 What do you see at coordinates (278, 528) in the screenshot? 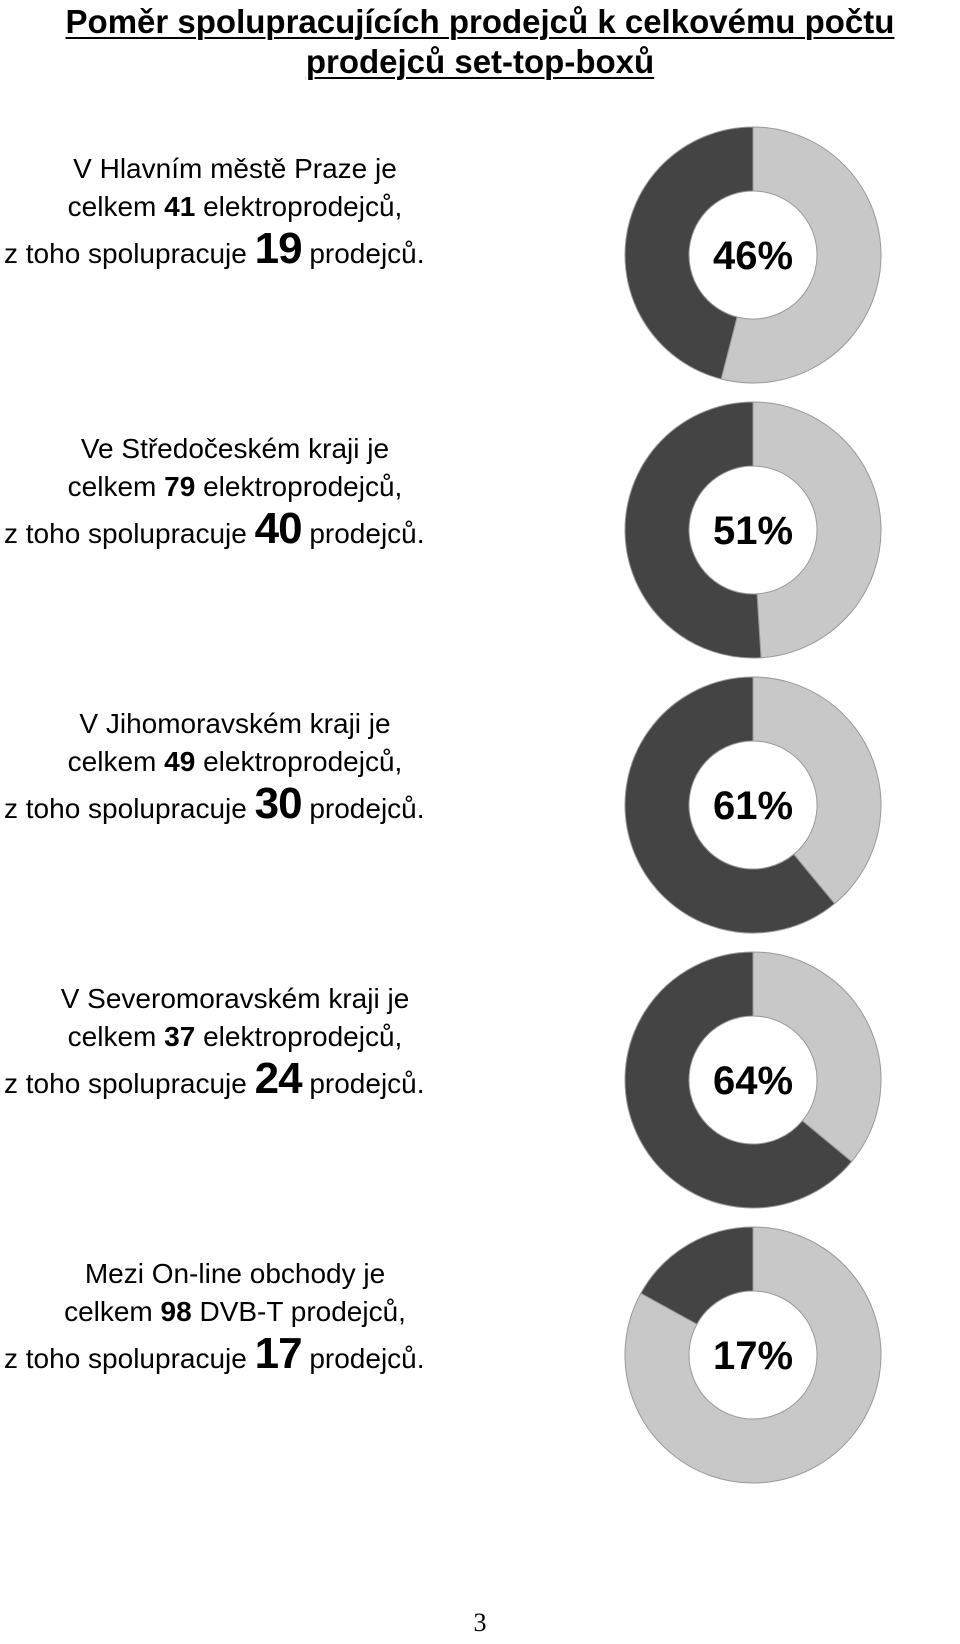
I see `cooperating-value: 40` at bounding box center [278, 528].